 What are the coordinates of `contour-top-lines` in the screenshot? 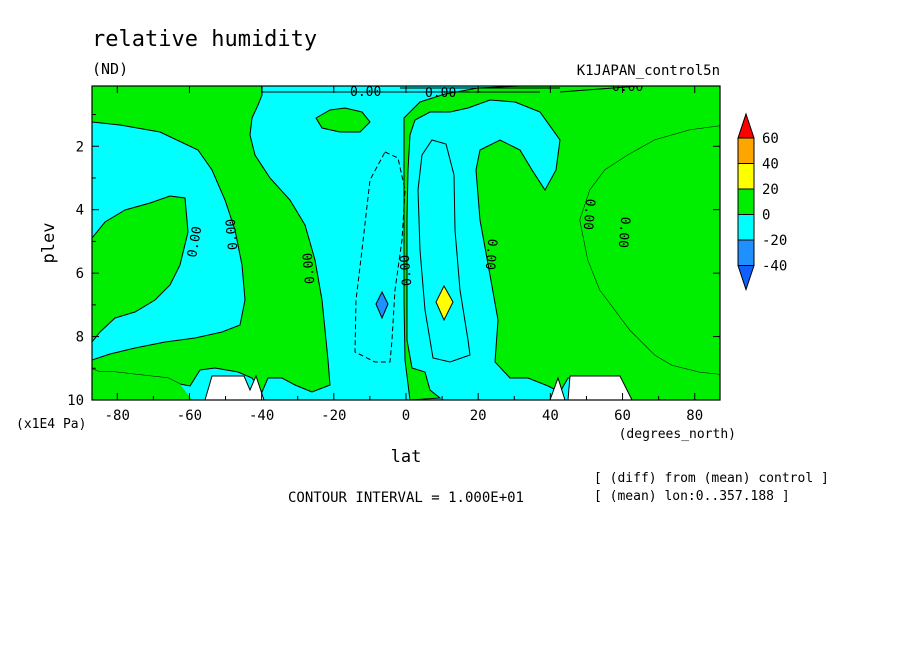 It's located at (451, 89).